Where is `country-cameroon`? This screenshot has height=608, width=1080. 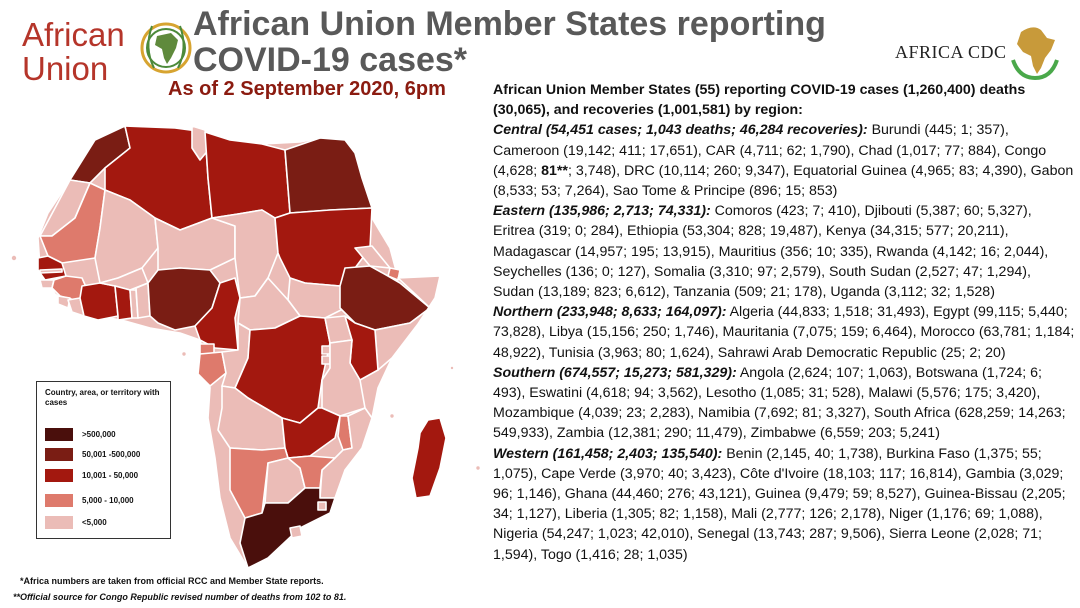 country-cameroon is located at coordinates (217, 314).